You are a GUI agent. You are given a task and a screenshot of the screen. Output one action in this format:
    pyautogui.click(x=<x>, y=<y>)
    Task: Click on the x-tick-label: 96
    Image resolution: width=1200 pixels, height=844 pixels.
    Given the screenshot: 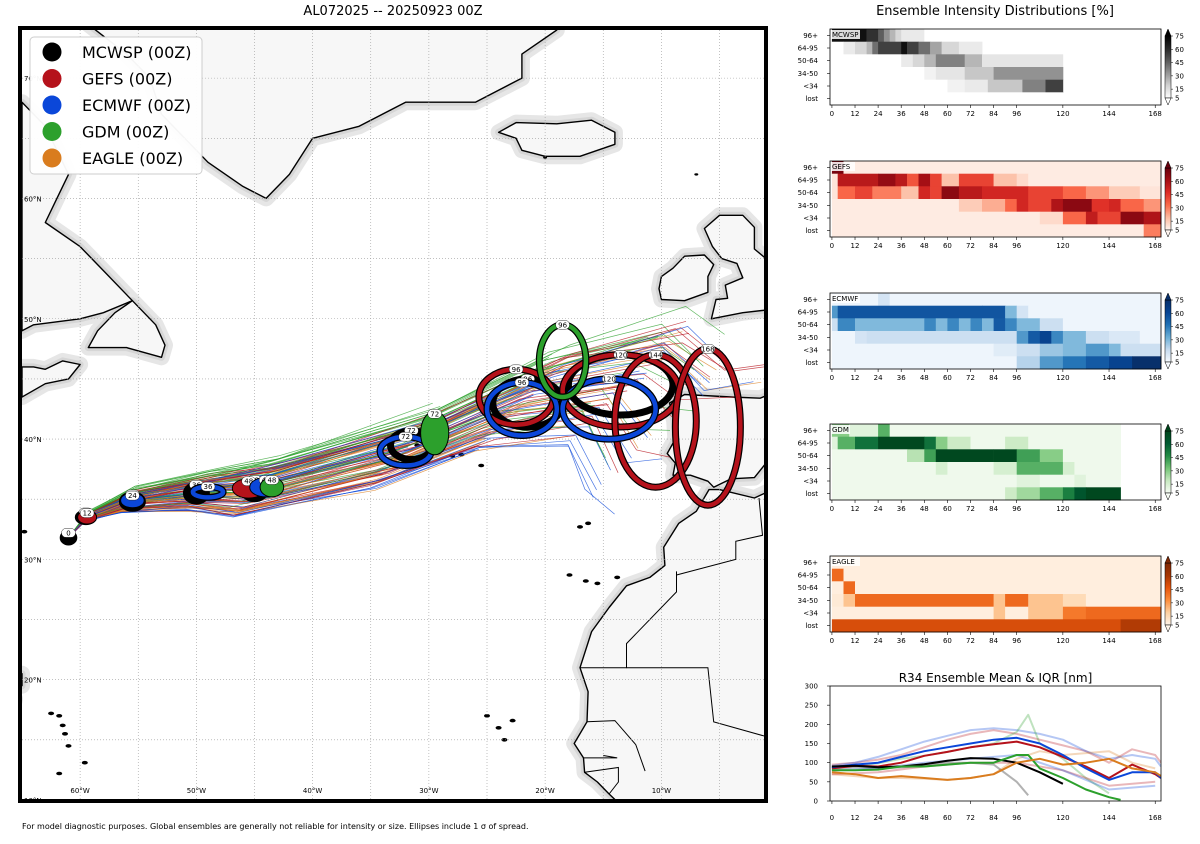 What is the action you would take?
    pyautogui.click(x=1016, y=114)
    